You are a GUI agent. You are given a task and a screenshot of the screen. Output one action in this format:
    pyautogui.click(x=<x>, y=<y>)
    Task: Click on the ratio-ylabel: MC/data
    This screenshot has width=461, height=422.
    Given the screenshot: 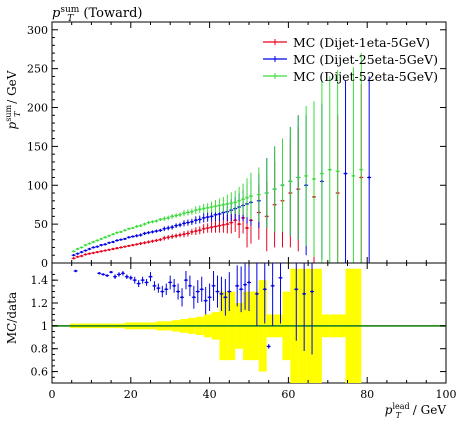 What is the action you would take?
    pyautogui.click(x=12, y=318)
    